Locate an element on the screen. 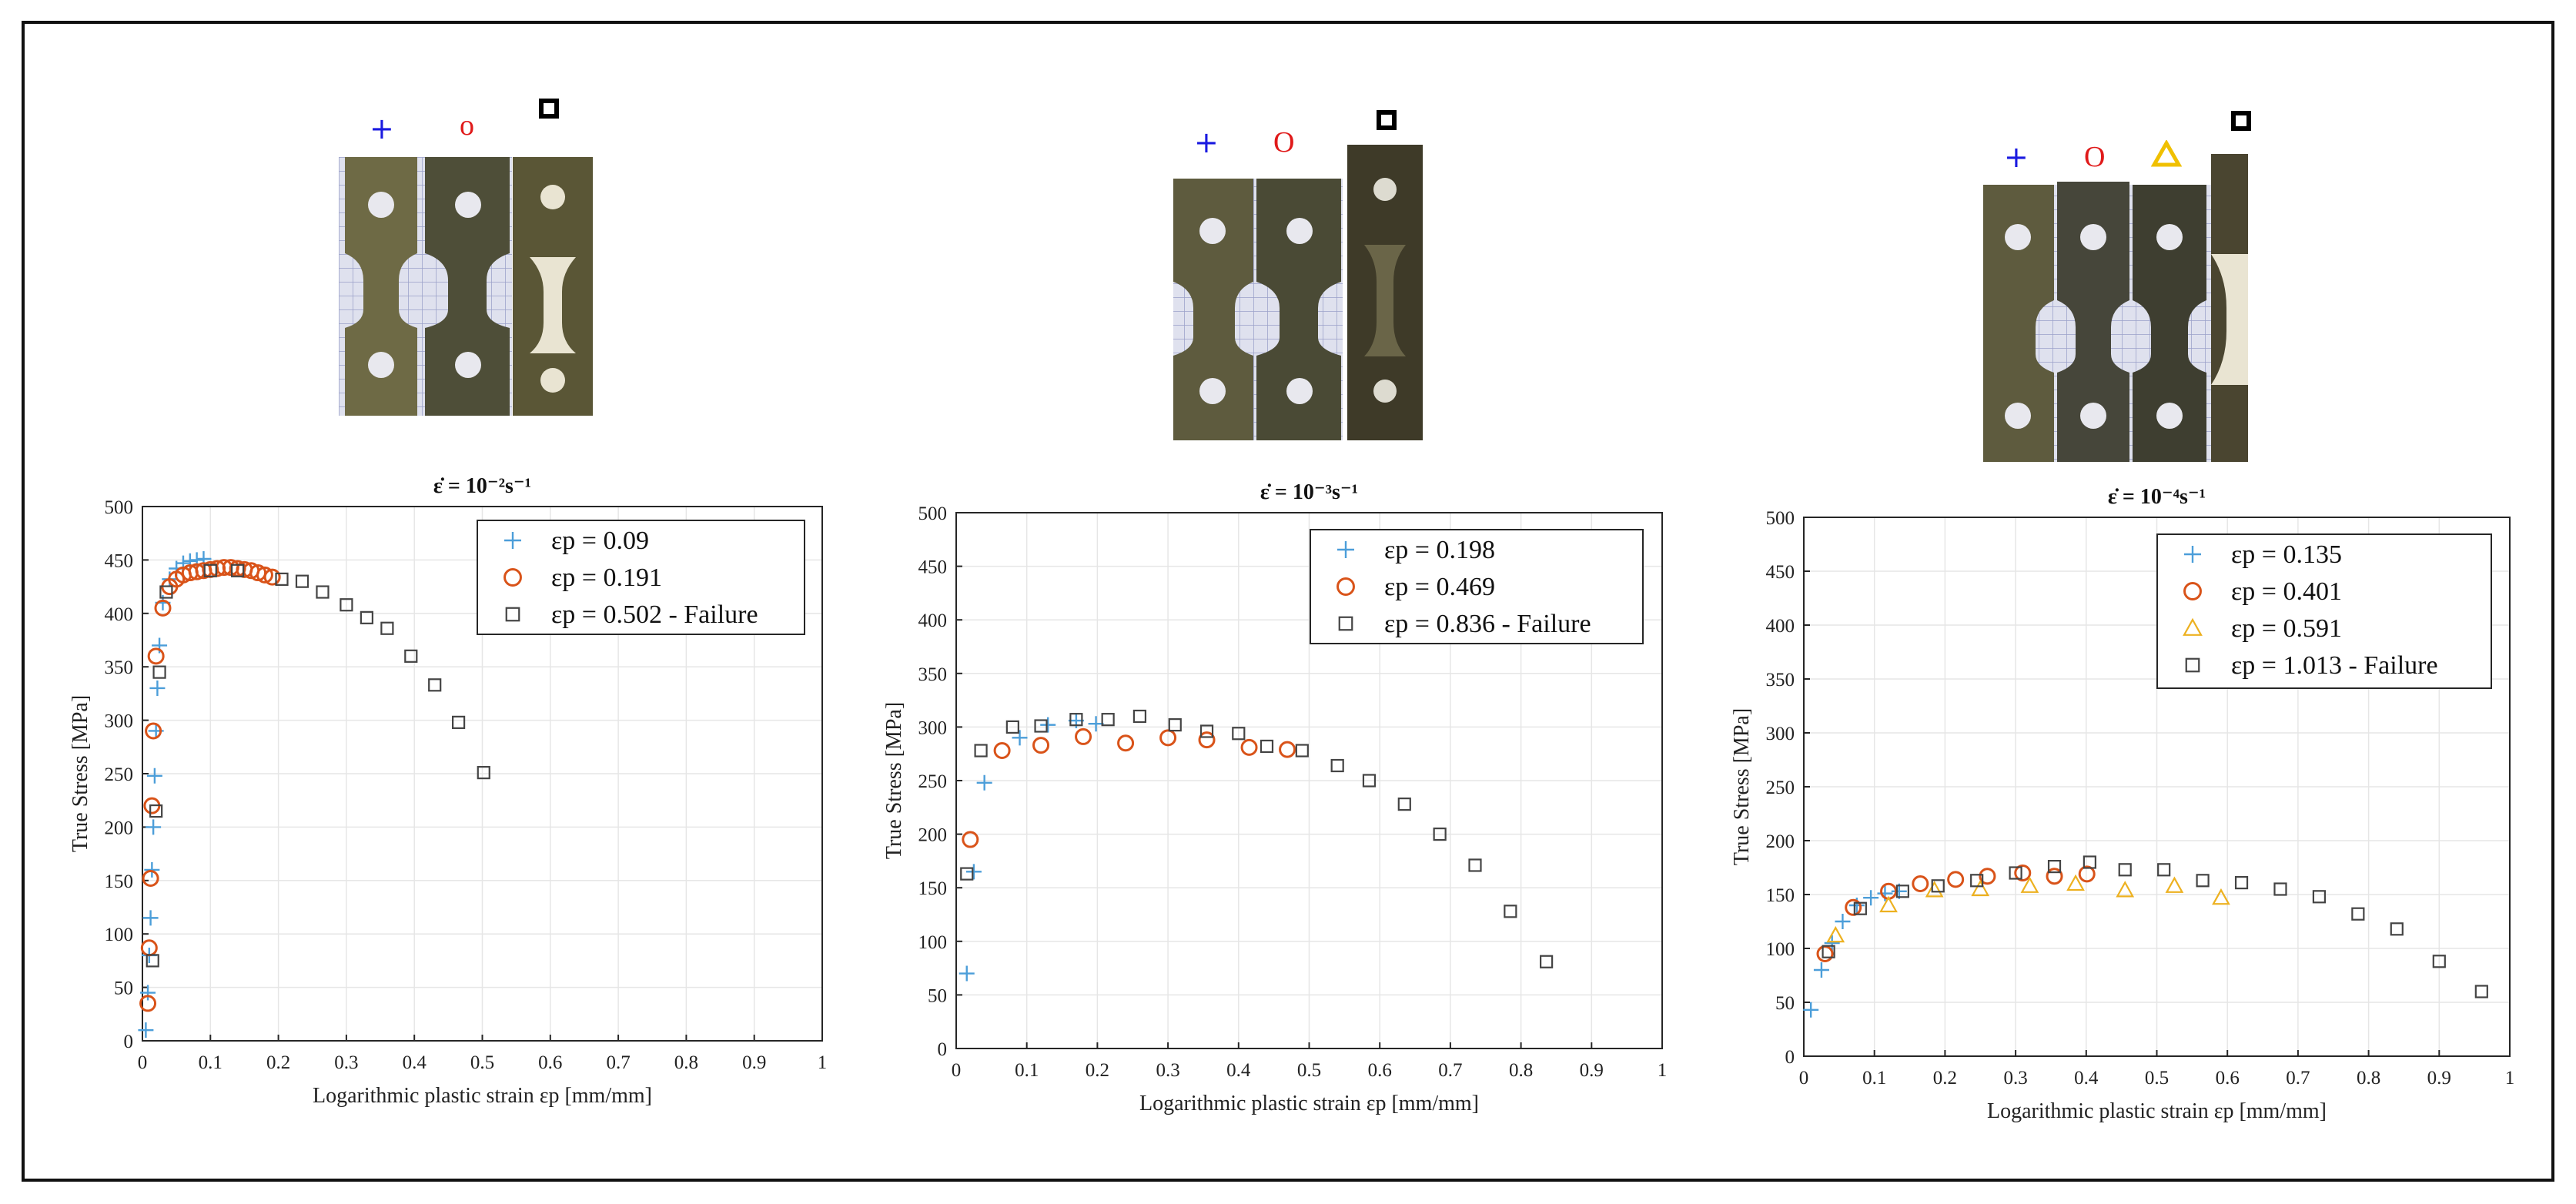 This screenshot has height=1204, width=2576. square-marker-icon is located at coordinates (549, 109).